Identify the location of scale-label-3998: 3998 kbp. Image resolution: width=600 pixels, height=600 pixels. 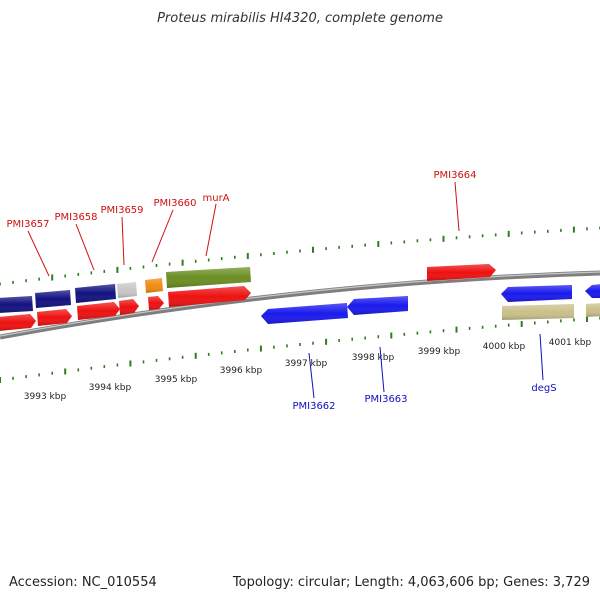
(373, 358).